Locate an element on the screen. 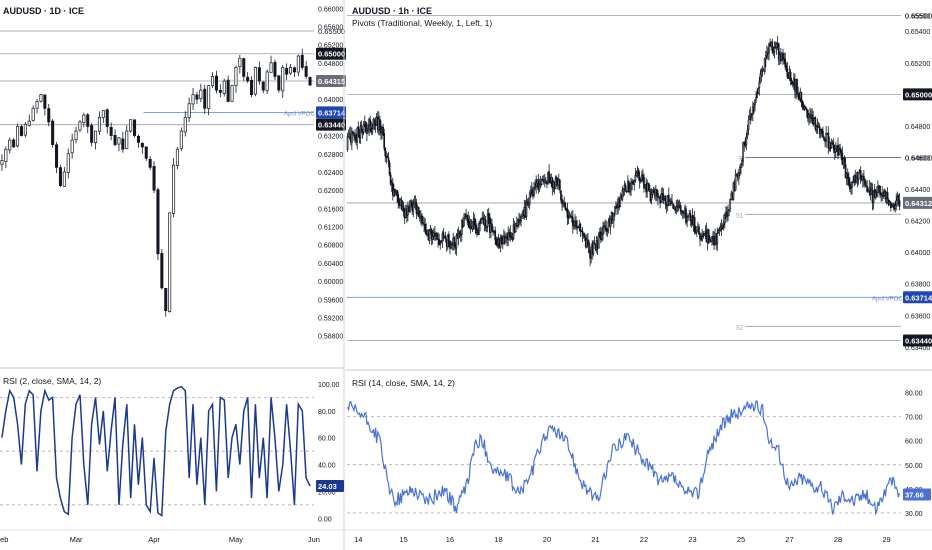  time-tick-label: 16 is located at coordinates (450, 539).